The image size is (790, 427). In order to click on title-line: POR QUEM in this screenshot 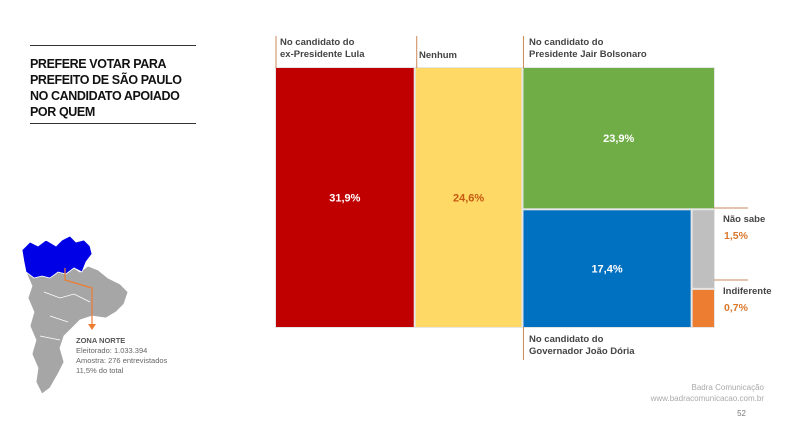, I will do `click(62, 112)`.